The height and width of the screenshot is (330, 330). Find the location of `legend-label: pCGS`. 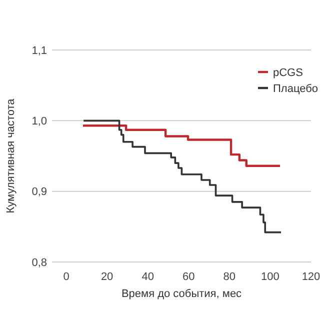

legend-label: pCGS is located at coordinates (288, 72).